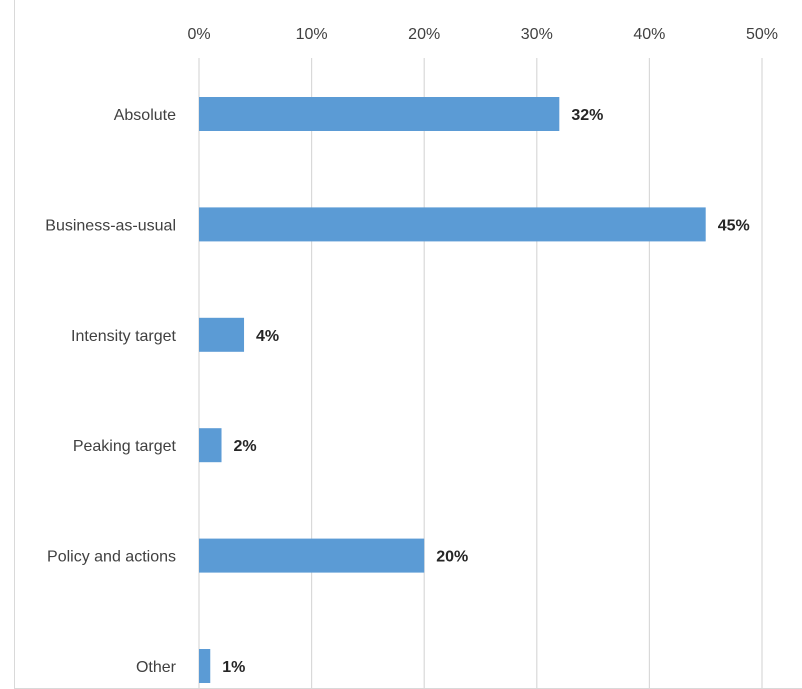 This screenshot has height=689, width=802. I want to click on data-label: 20%, so click(452, 557).